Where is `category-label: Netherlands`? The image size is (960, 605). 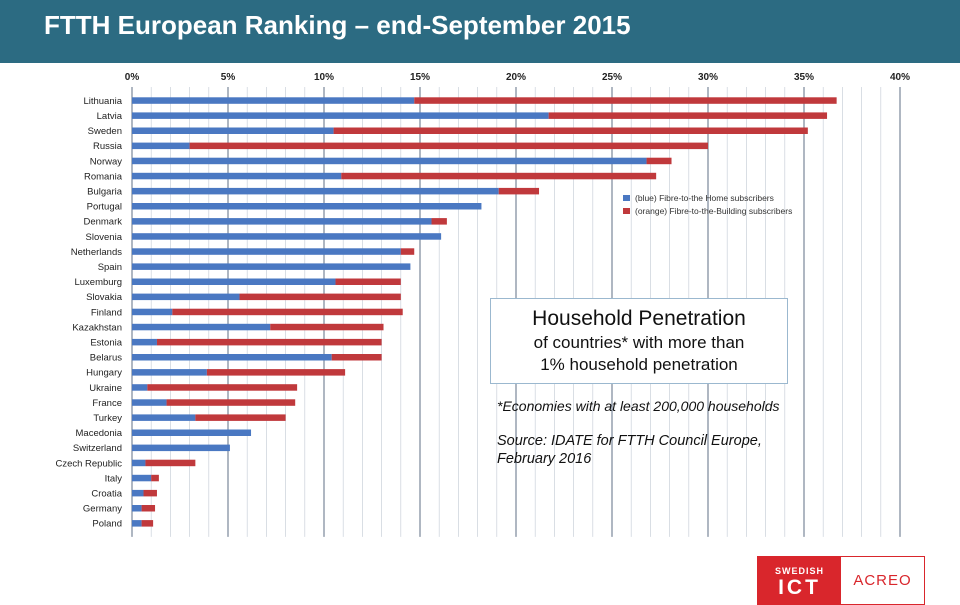
category-label: Netherlands is located at coordinates (96, 252).